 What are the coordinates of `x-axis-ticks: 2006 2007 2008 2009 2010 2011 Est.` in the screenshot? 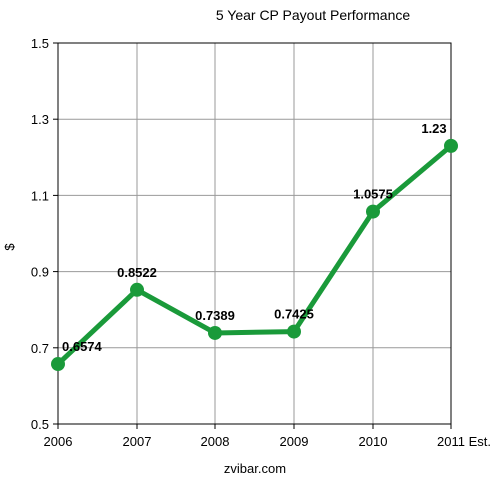 It's located at (267, 436).